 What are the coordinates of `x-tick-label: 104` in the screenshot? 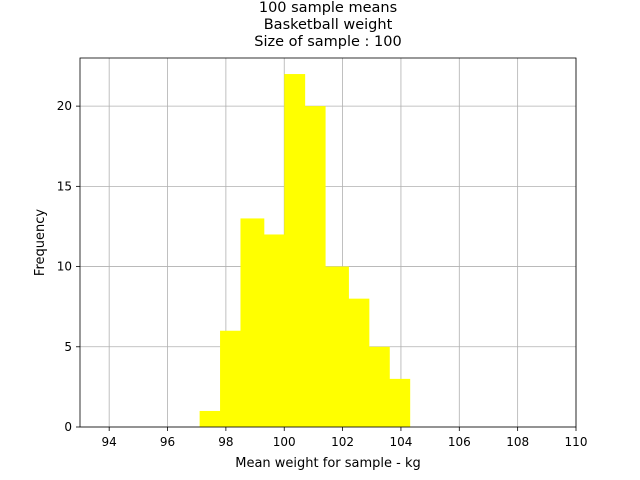 It's located at (400, 442).